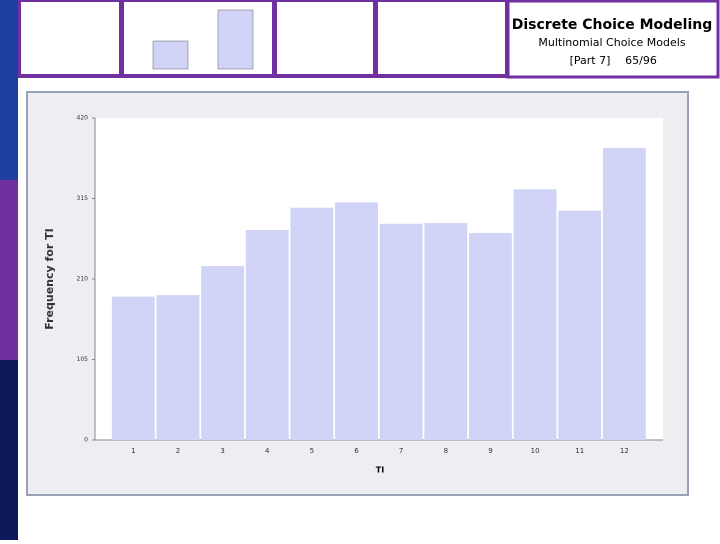 This screenshot has width=720, height=544. Describe the element at coordinates (83, 359) in the screenshot. I see `y-tick-label: 105` at that location.